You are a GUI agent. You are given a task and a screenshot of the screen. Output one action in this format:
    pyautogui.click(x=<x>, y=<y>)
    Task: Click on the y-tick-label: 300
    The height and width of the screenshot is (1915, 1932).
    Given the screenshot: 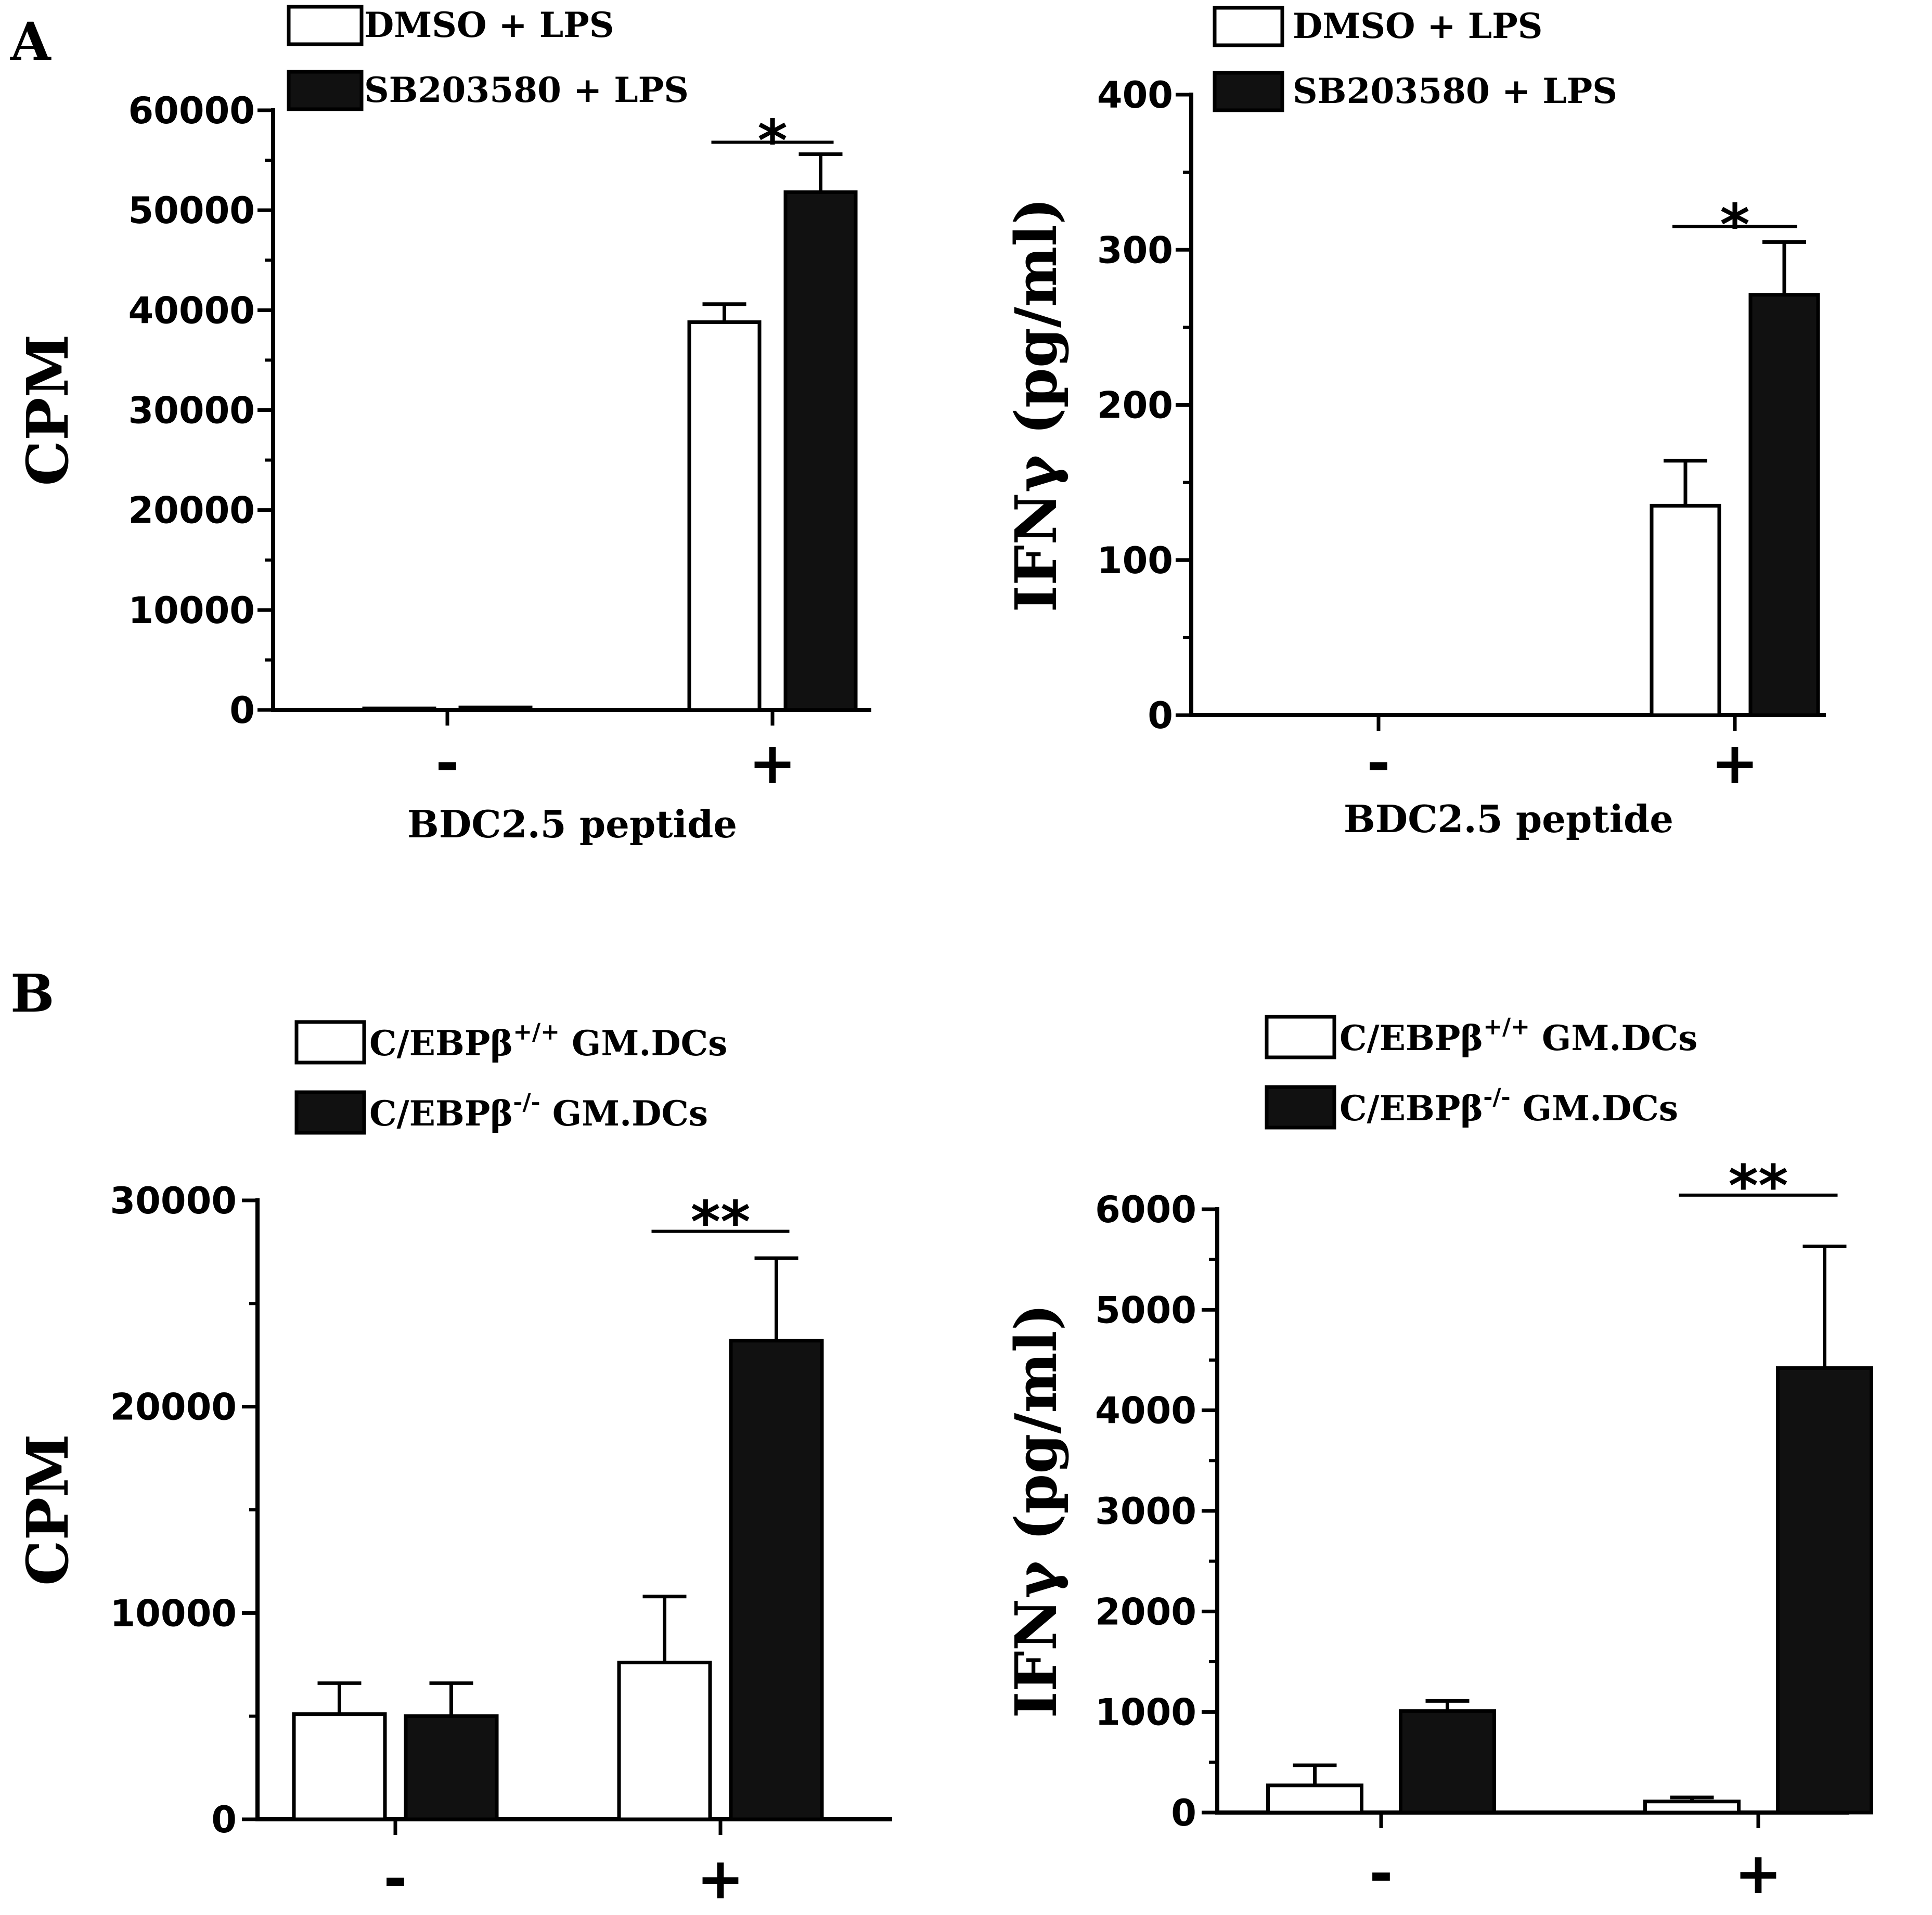 What is the action you would take?
    pyautogui.click(x=1135, y=250)
    